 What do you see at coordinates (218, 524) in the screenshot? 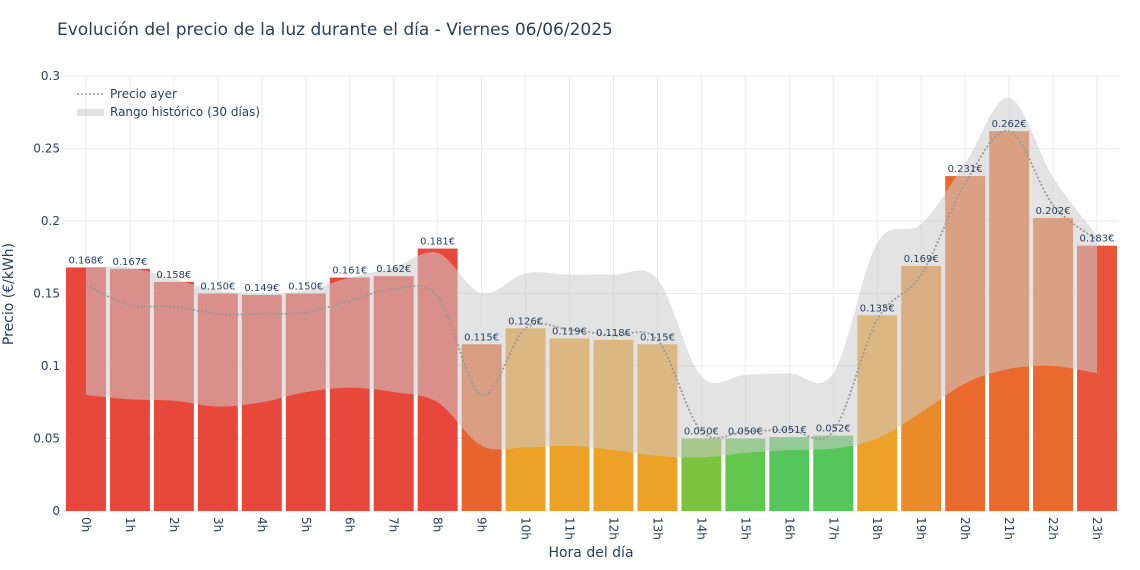
I see `x-tick-label: 3h` at bounding box center [218, 524].